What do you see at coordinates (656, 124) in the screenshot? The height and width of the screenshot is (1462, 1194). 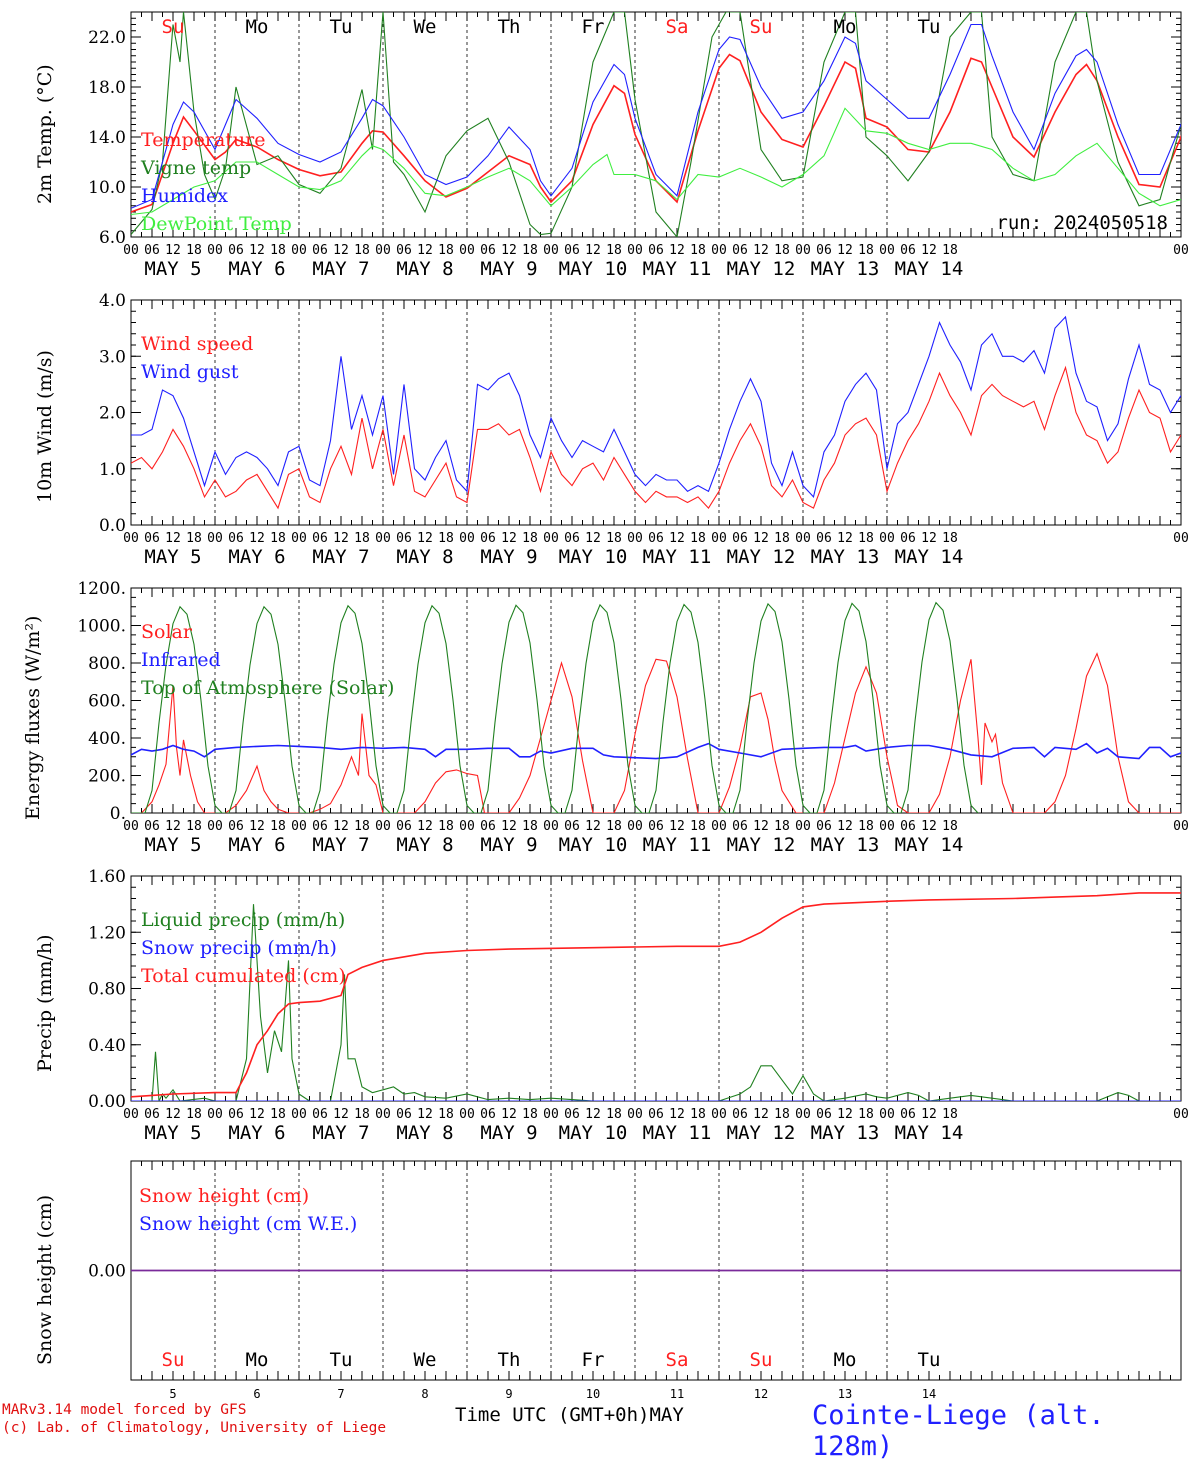 I see `temperature-frame` at bounding box center [656, 124].